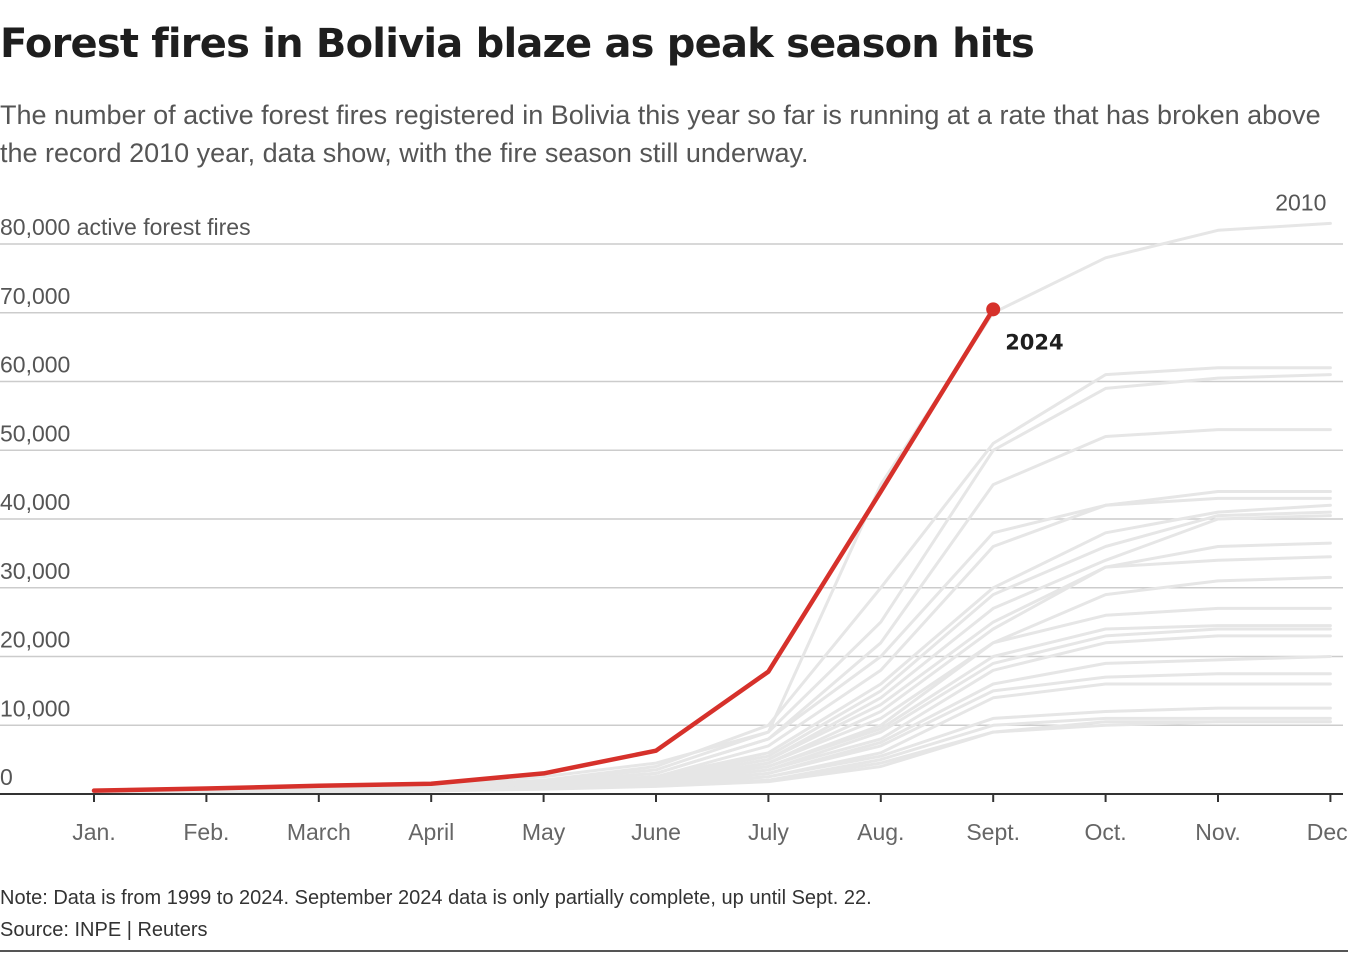  Describe the element at coordinates (35, 296) in the screenshot. I see `y-tick-label: 70,000` at that location.